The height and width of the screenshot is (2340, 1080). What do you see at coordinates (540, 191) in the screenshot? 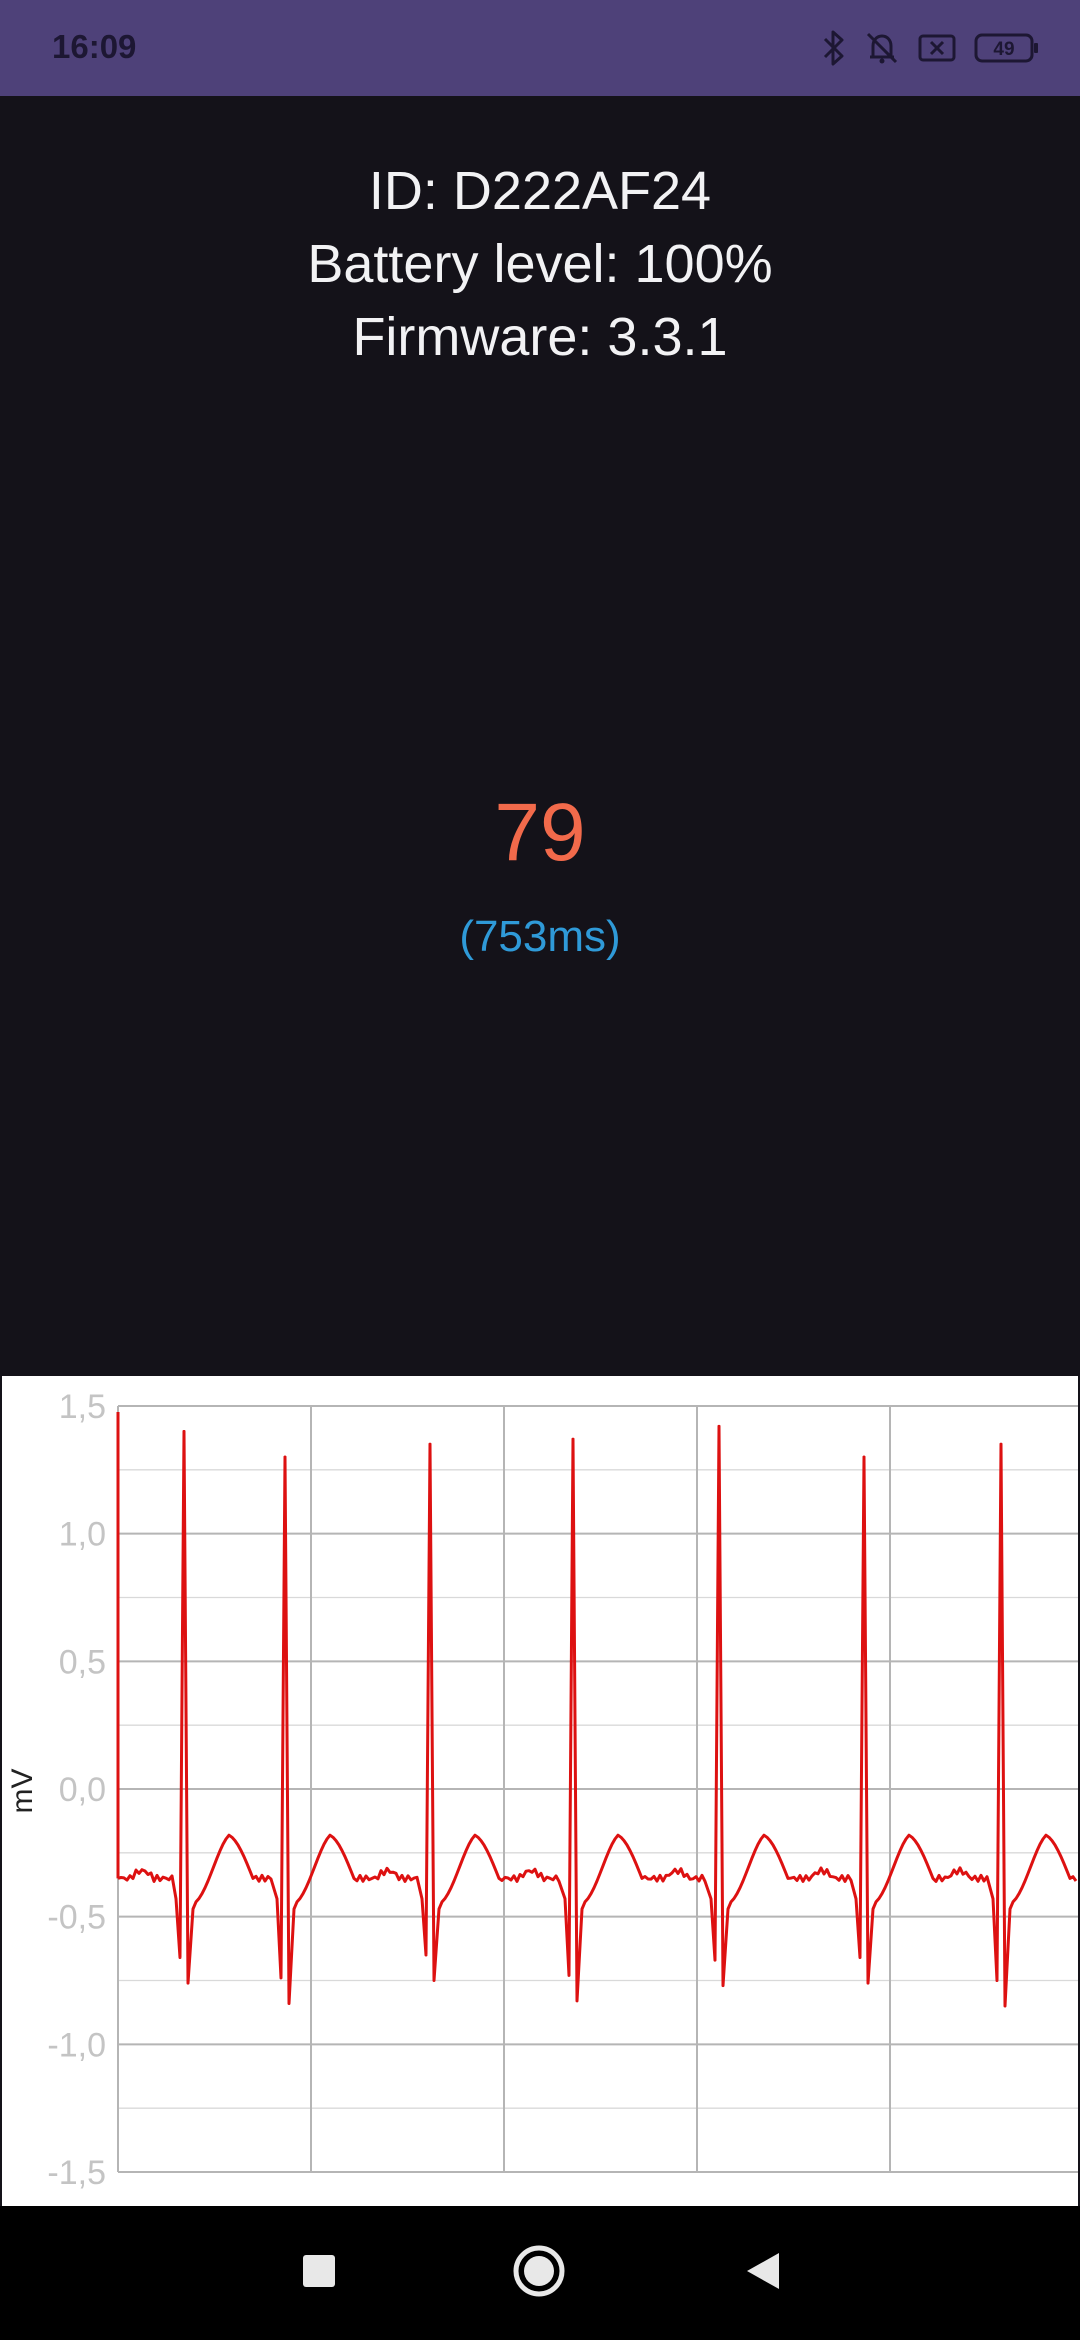
I see `device-id-text: ID: D222AF24` at bounding box center [540, 191].